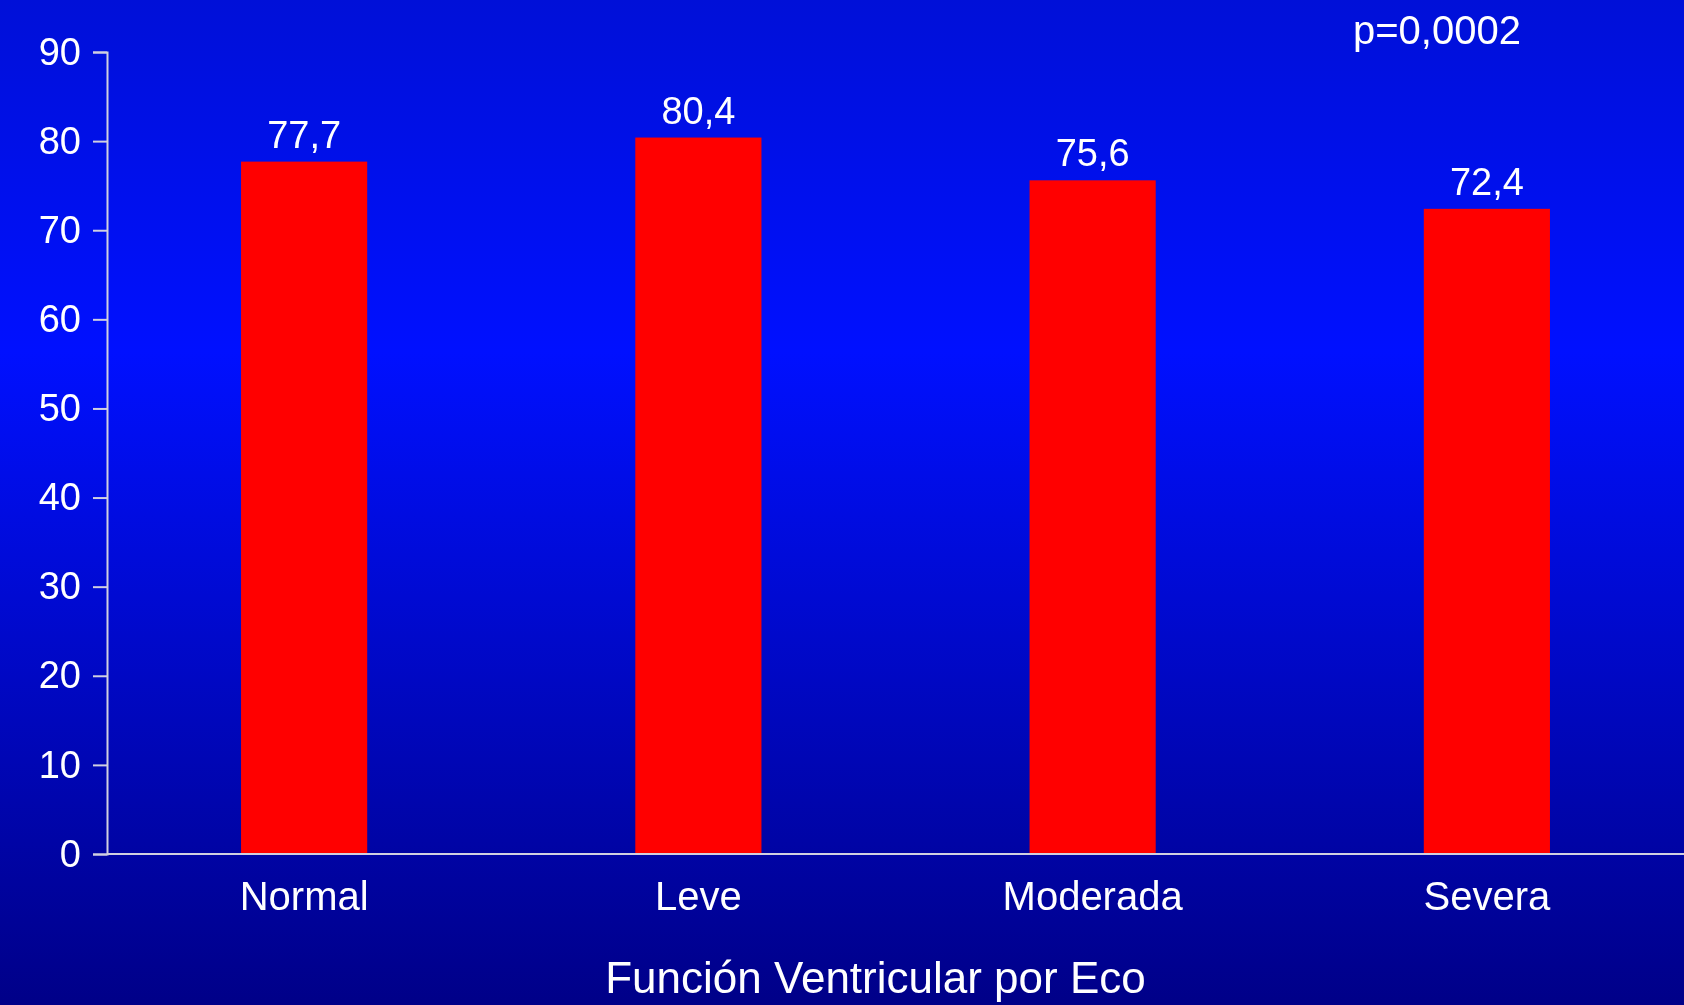 The image size is (1684, 1005). I want to click on y-tick-label: 40, so click(59, 497).